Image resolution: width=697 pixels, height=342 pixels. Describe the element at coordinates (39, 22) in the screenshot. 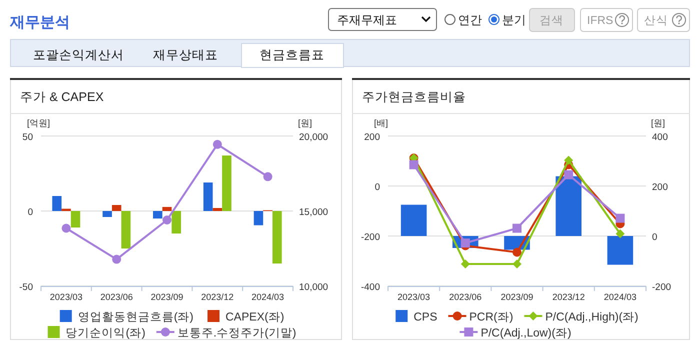

I see `text: 재무분석` at that location.